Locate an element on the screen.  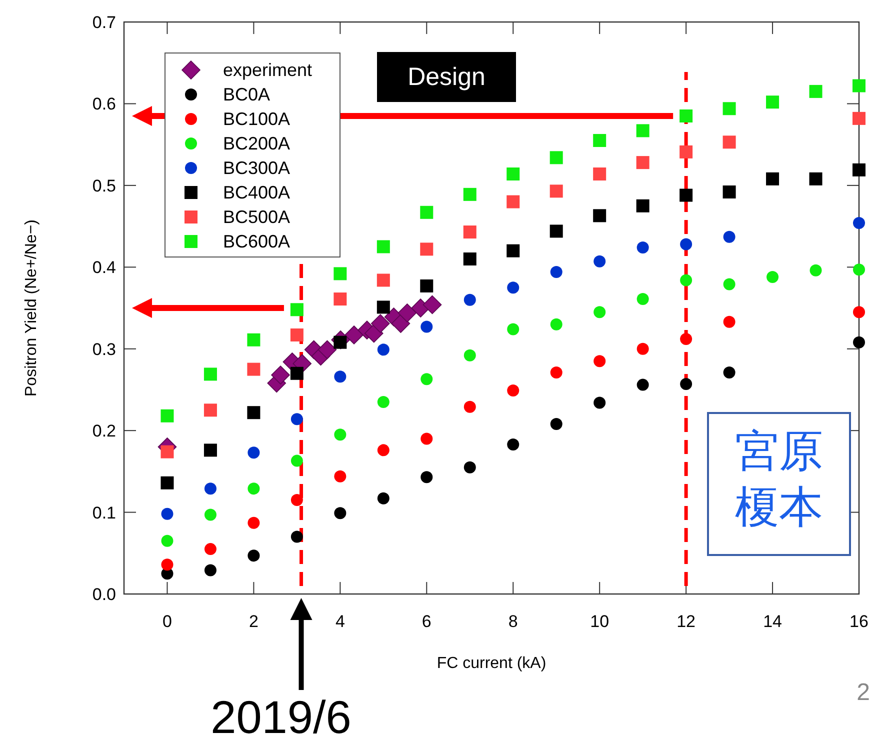
y-tick-label: 0.1 is located at coordinates (104, 512).